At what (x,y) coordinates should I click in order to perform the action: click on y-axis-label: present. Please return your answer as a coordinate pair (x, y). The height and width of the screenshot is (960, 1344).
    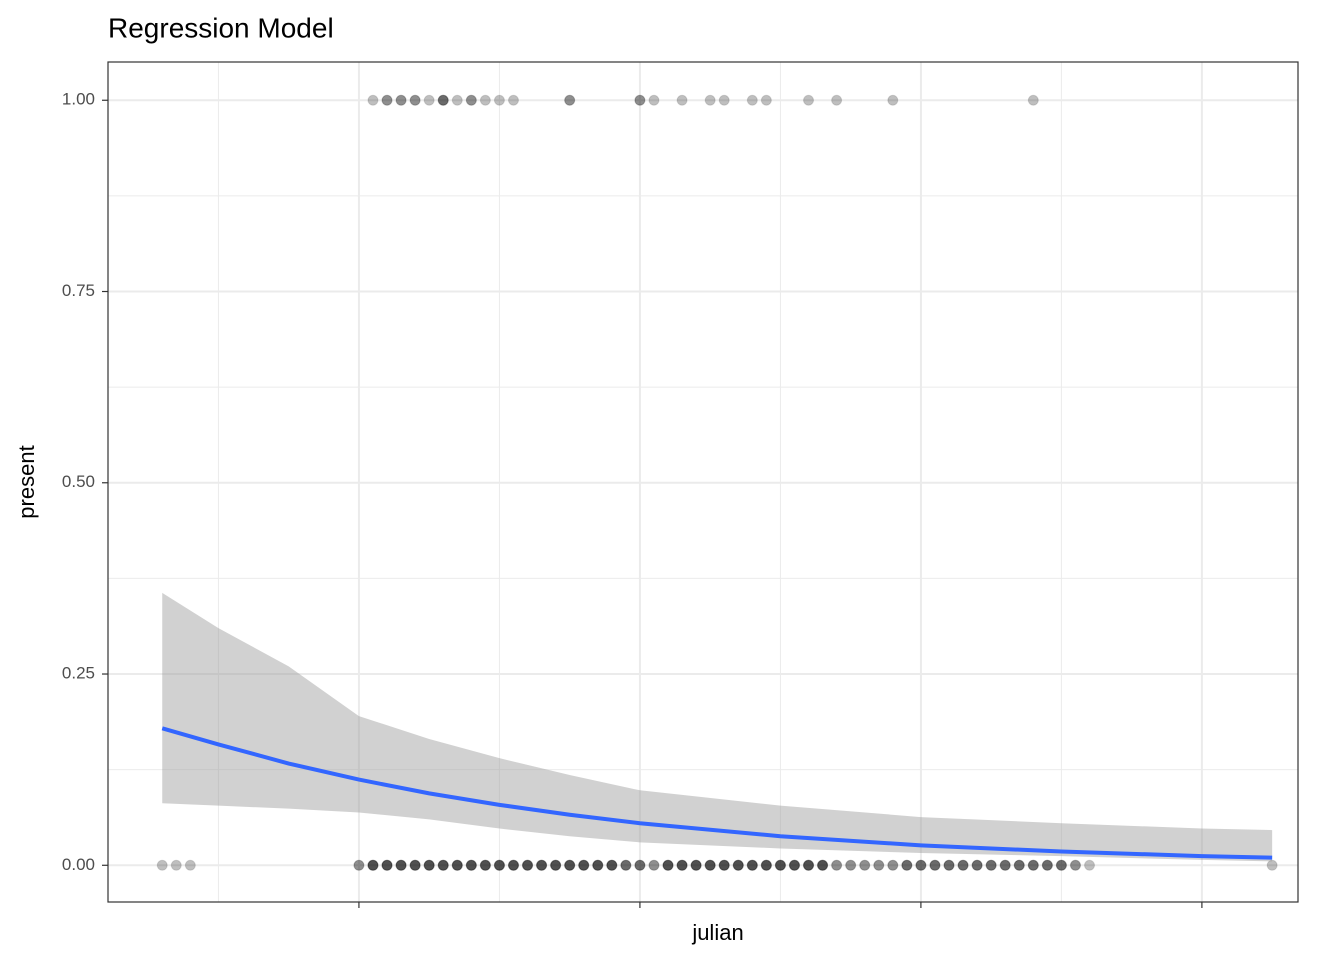
    Looking at the image, I should click on (26, 481).